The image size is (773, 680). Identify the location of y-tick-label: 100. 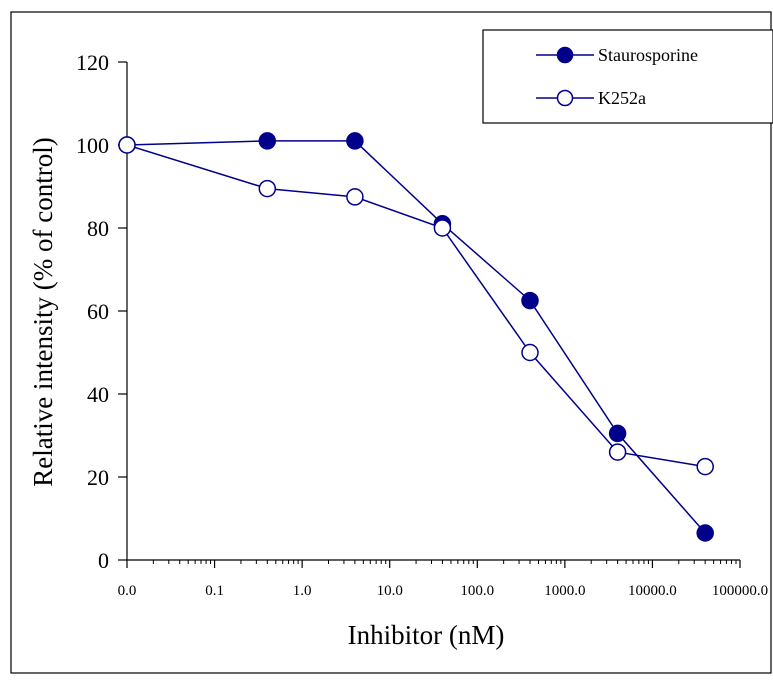
(92, 145).